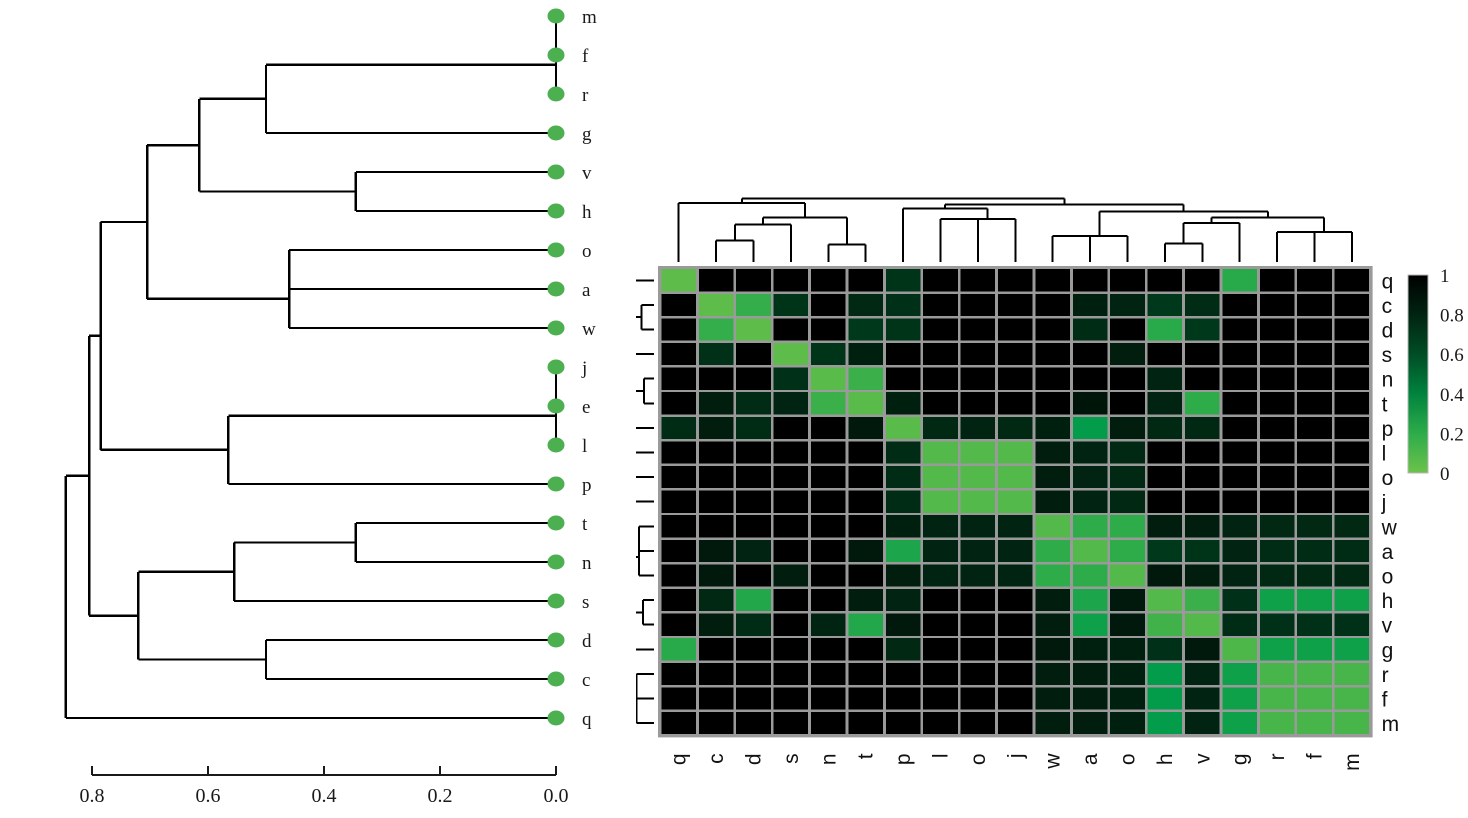 This screenshot has height=818, width=1468. Describe the element at coordinates (903, 759) in the screenshot. I see `heatmap-col-label-6: p` at that location.